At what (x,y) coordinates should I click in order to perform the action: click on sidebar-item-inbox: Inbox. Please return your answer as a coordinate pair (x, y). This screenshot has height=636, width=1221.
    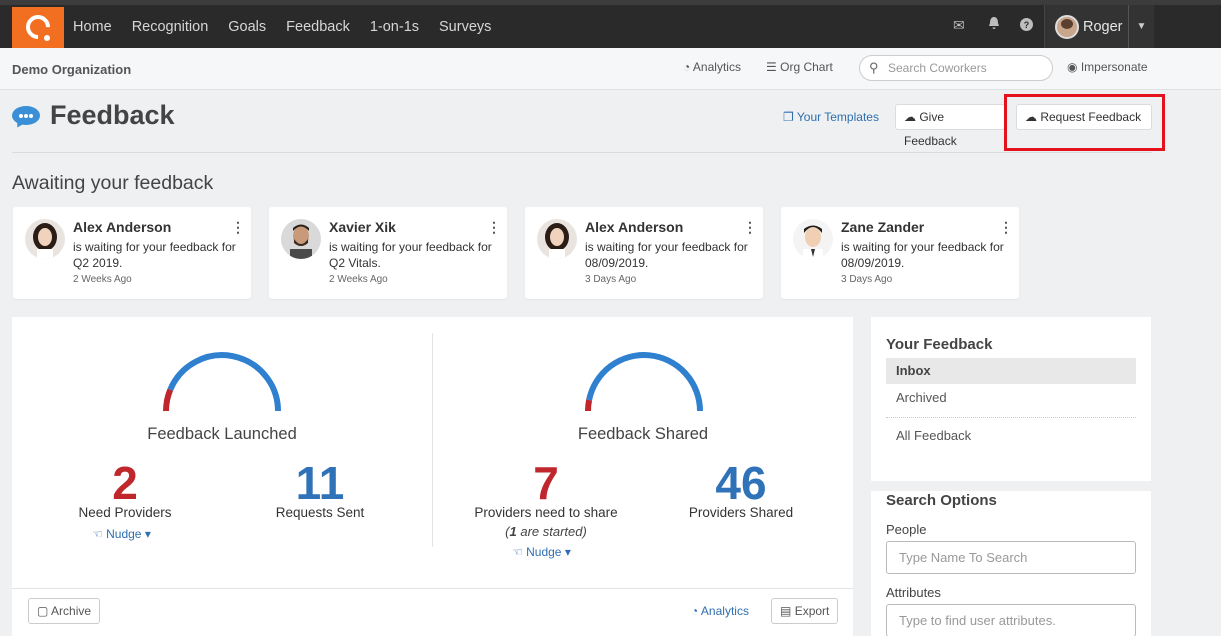
    Looking at the image, I should click on (1011, 371).